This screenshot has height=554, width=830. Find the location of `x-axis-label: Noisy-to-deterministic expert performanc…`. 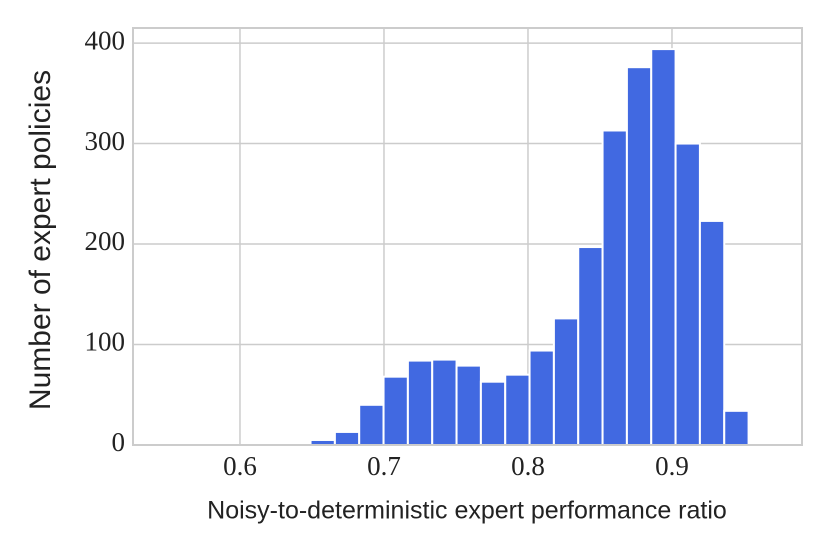

x-axis-label: Noisy-to-deterministic expert performanc… is located at coordinates (467, 511).